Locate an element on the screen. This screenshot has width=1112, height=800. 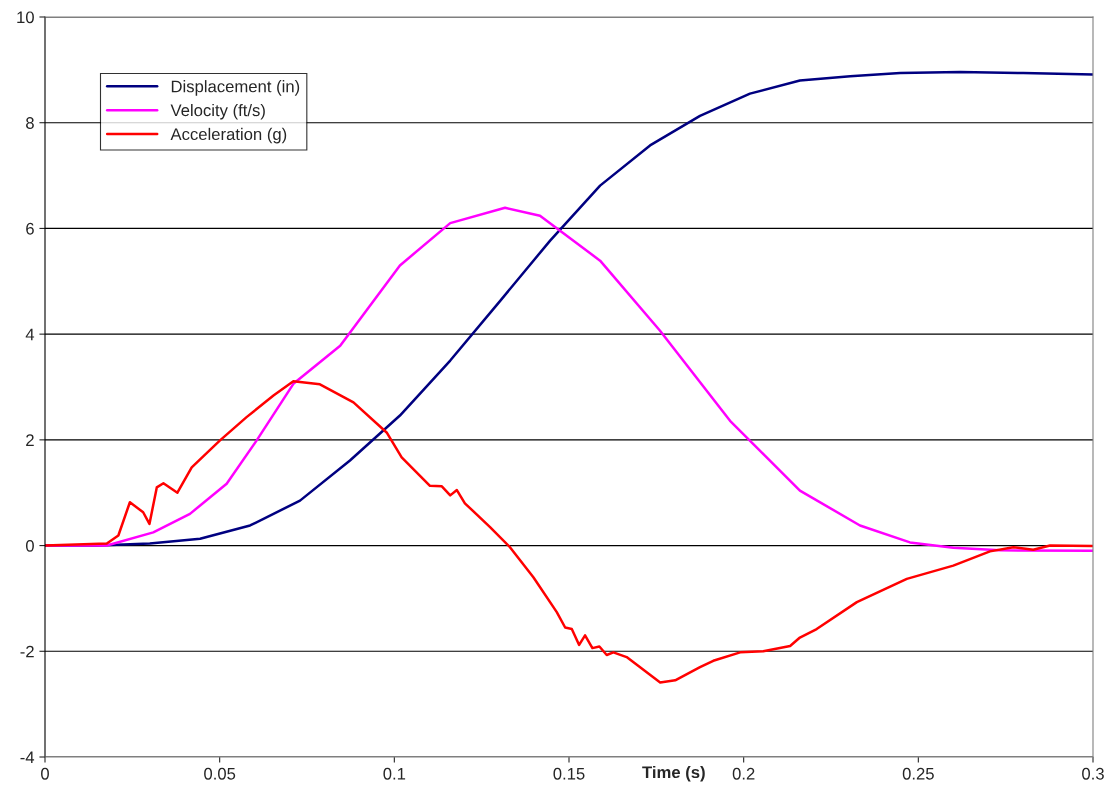
x-tick-label: 0.25 is located at coordinates (918, 773).